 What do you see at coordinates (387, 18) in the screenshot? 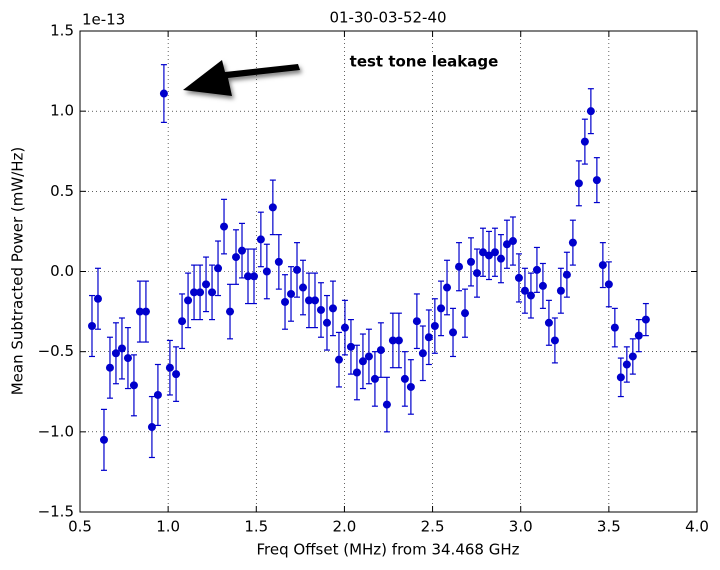
I see `chart-title: 01-30-03-52-40` at bounding box center [387, 18].